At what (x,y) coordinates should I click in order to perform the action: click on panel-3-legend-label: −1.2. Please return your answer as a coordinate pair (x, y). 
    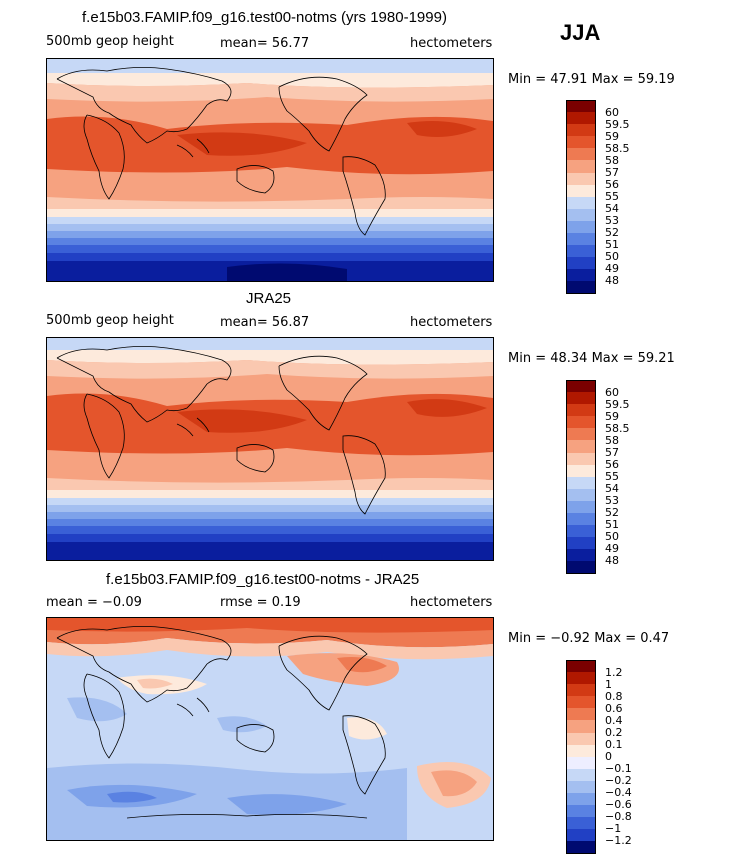
    Looking at the image, I should click on (618, 840).